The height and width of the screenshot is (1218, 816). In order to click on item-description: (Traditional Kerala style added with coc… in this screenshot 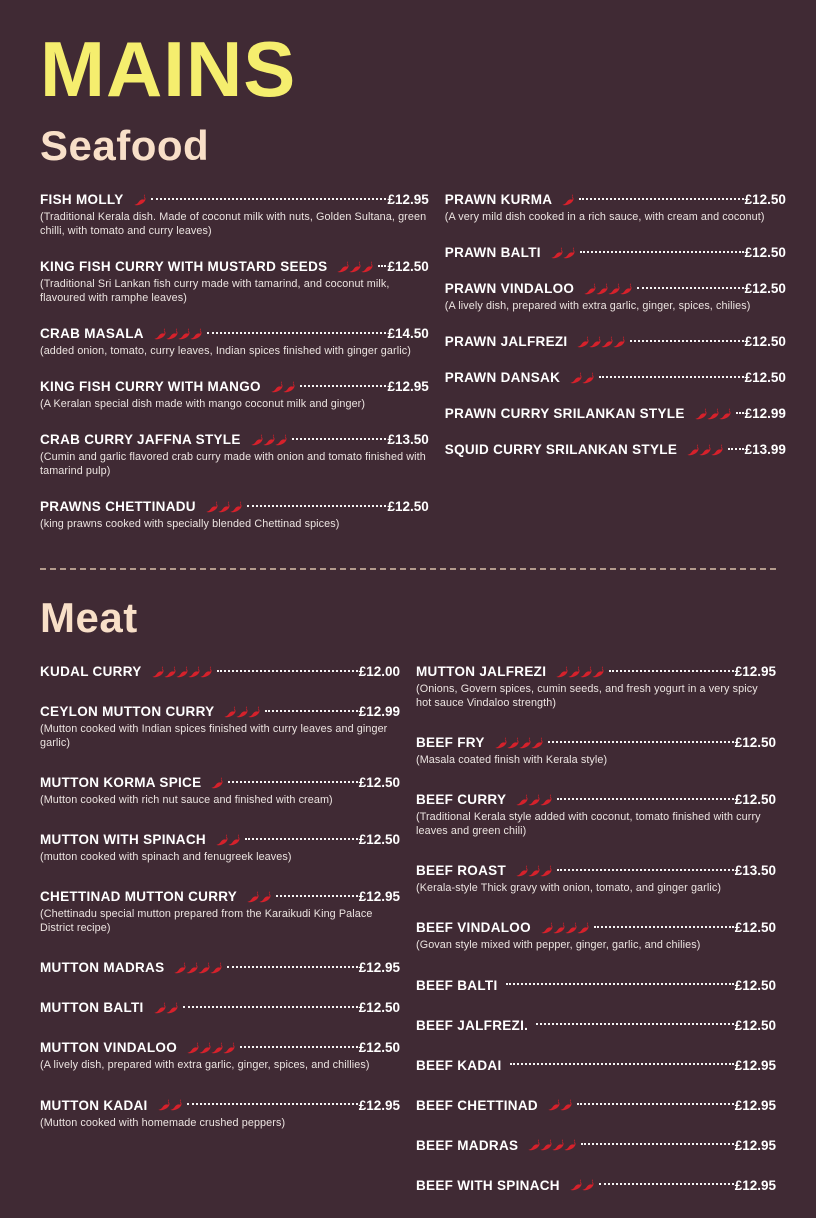, I will do `click(588, 824)`.